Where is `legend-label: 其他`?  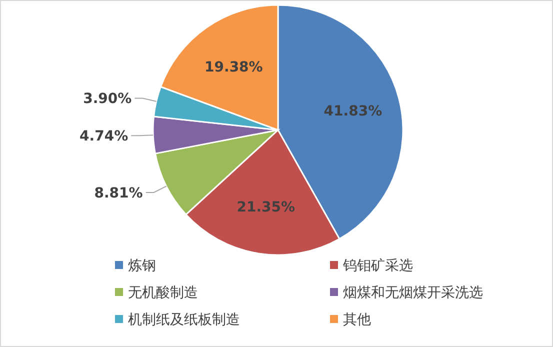
legend-label: 其他 is located at coordinates (357, 320).